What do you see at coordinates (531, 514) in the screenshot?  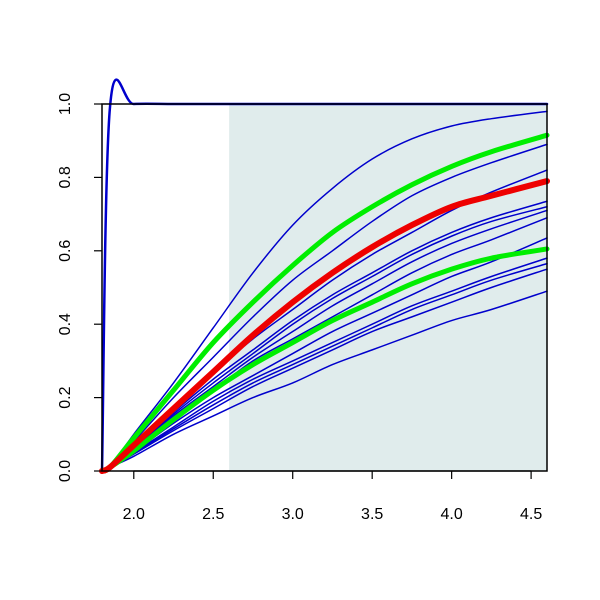 I see `x-tick-label: 4.5` at bounding box center [531, 514].